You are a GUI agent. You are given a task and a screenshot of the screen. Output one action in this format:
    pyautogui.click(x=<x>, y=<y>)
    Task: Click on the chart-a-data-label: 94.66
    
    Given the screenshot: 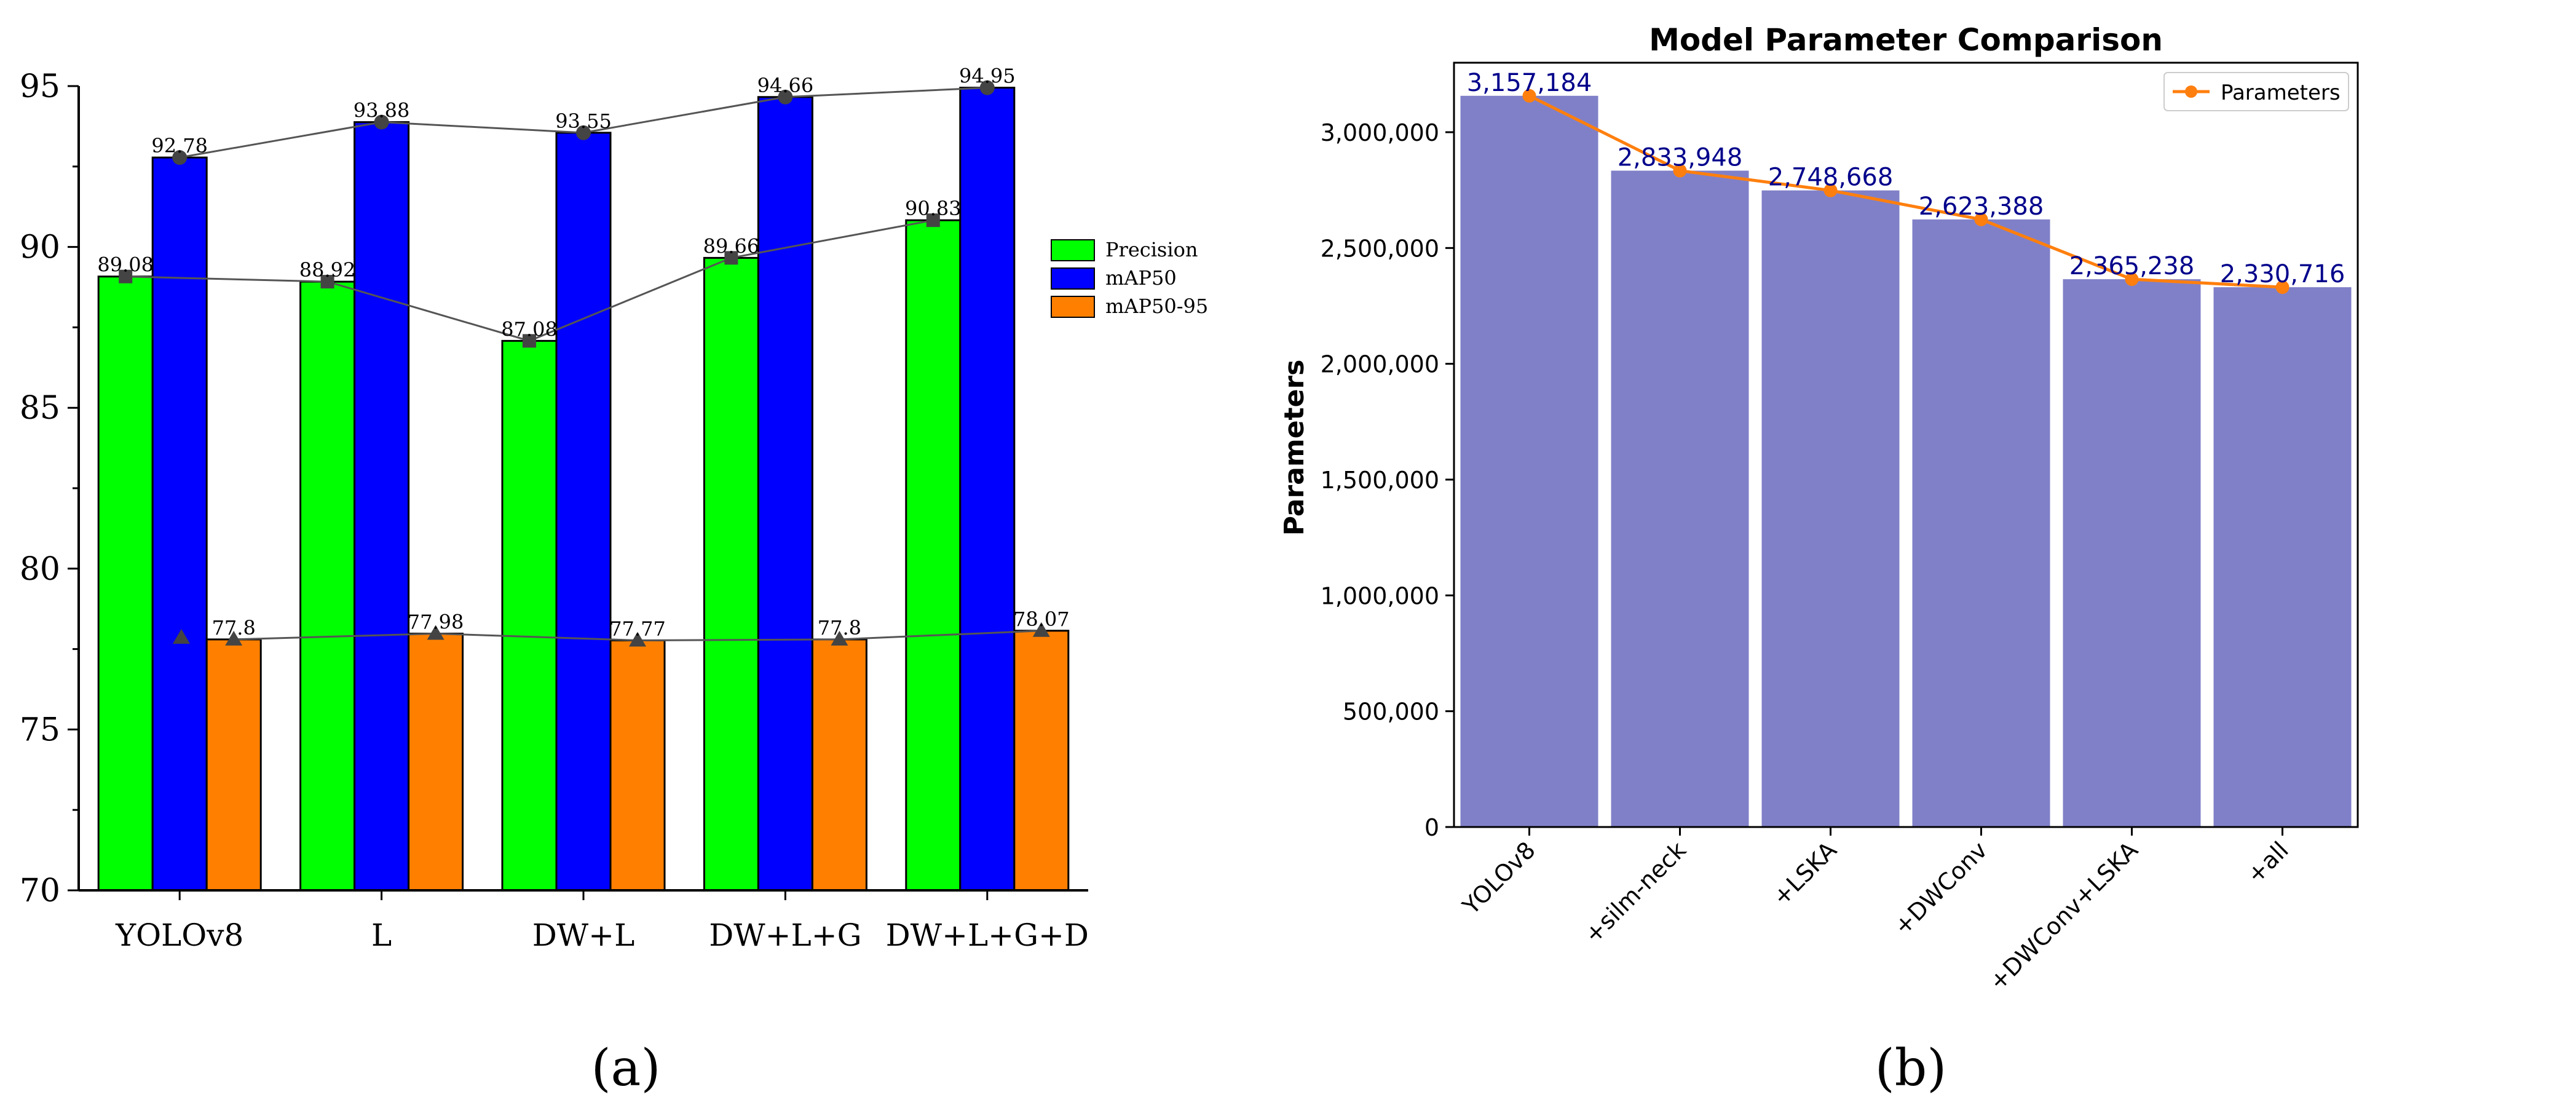 What is the action you would take?
    pyautogui.click(x=785, y=85)
    